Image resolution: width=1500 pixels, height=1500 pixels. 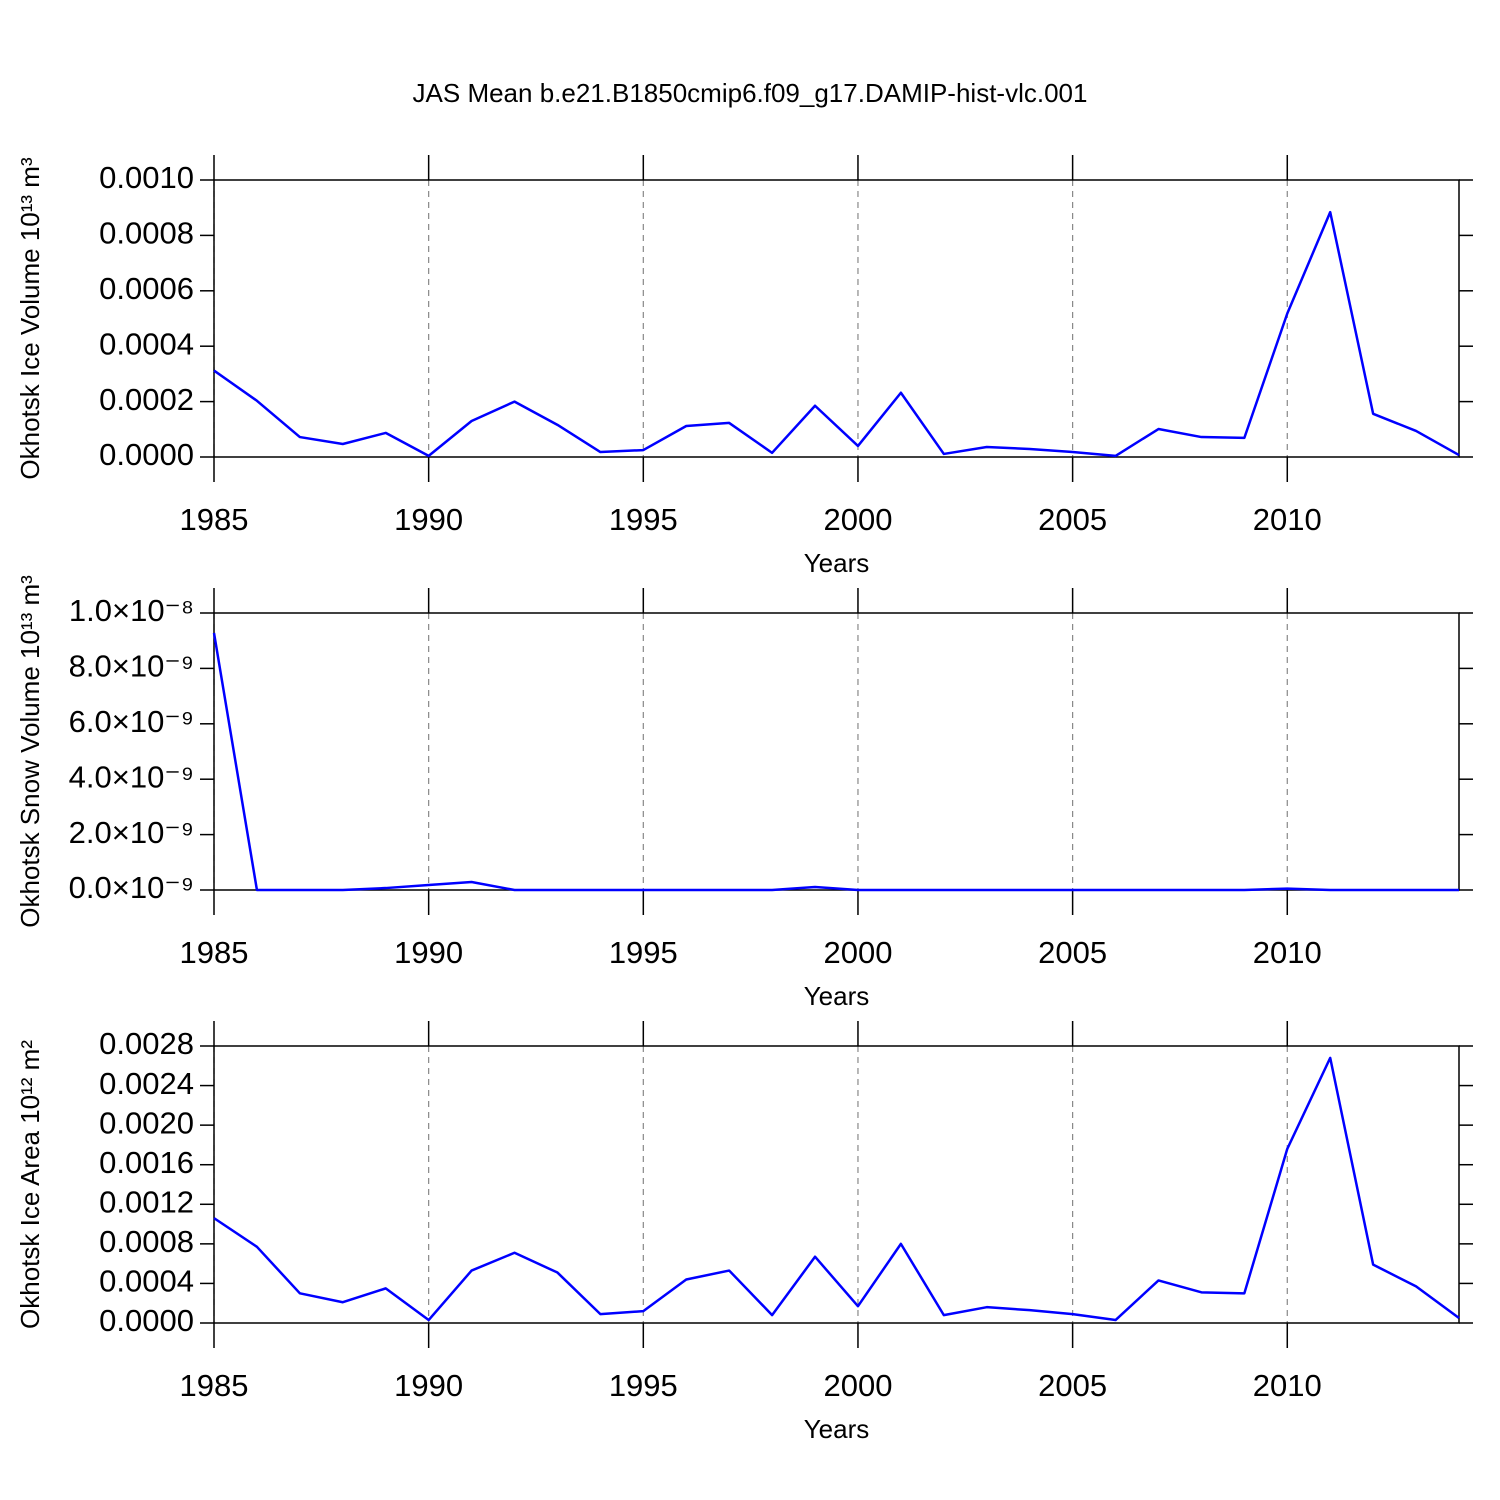 What do you see at coordinates (30, 1184) in the screenshot?
I see `y-axis-label: Okhotsk Ice Area 10¹² m²` at bounding box center [30, 1184].